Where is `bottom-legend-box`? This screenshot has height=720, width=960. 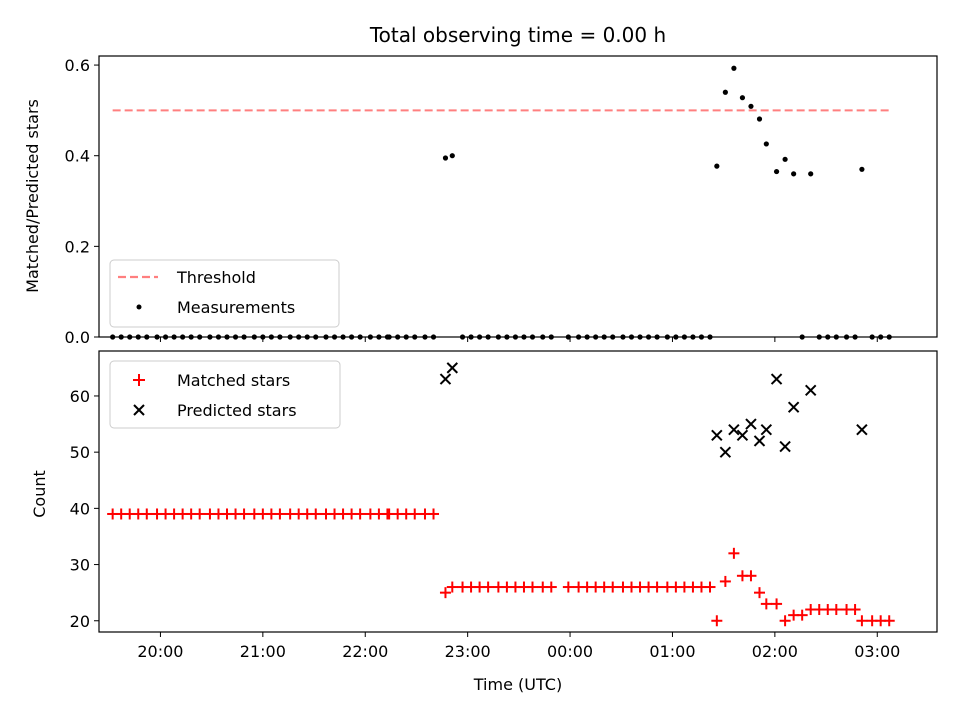
bottom-legend-box is located at coordinates (225, 394).